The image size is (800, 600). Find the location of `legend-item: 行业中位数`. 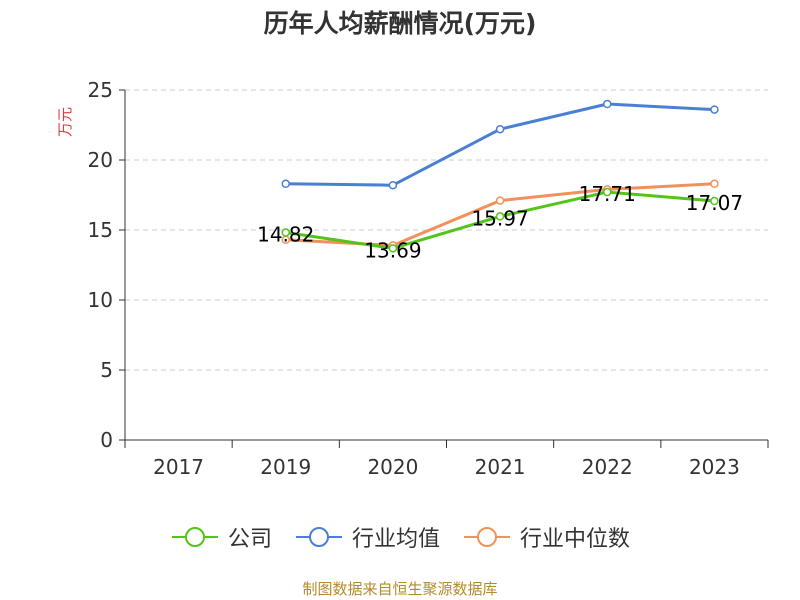

legend-item: 行业中位数 is located at coordinates (546, 537).